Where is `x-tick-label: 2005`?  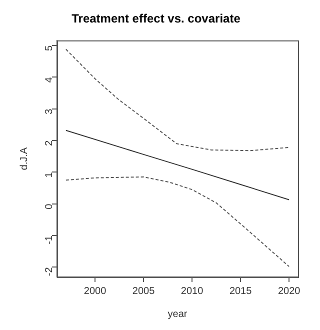
x-tick-label: 2005 is located at coordinates (144, 291).